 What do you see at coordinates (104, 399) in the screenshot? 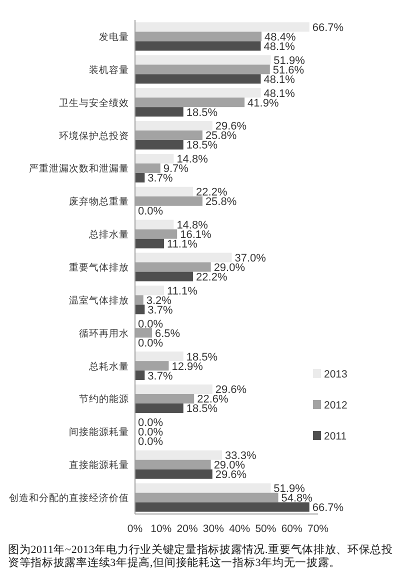
I see `y-tick-label: 节约的能源` at bounding box center [104, 399].